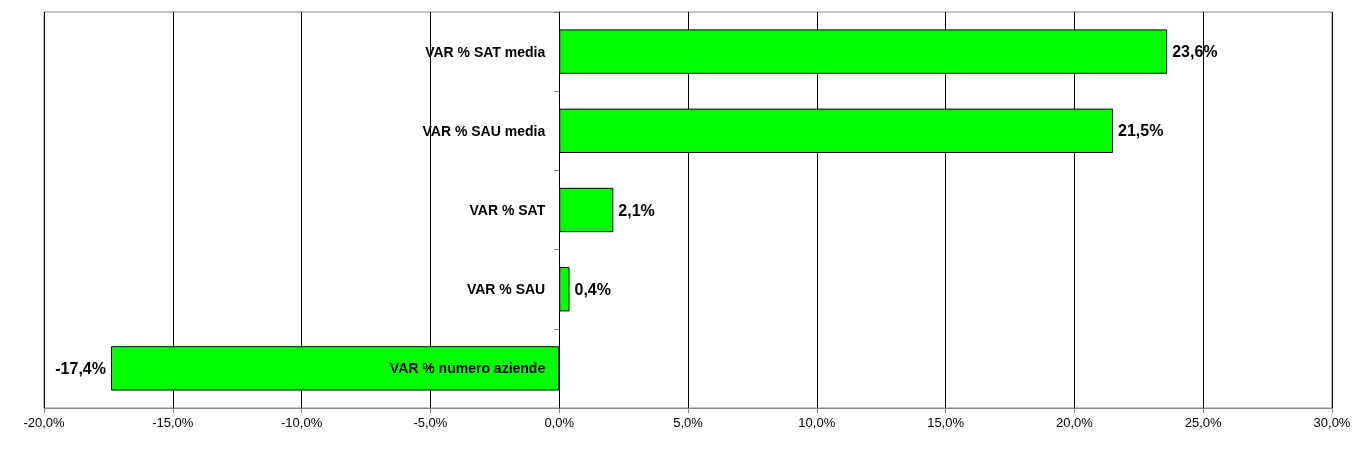  What do you see at coordinates (1074, 422) in the screenshot?
I see `x-tick-label: 20,0%` at bounding box center [1074, 422].